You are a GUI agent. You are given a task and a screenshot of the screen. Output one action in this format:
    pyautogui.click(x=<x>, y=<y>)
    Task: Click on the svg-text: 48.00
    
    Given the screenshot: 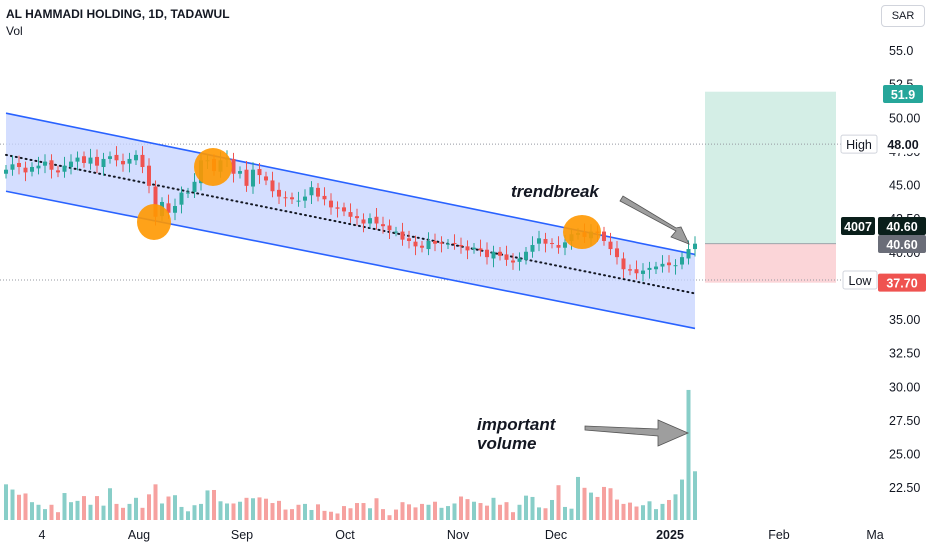 What is the action you would take?
    pyautogui.click(x=902, y=145)
    